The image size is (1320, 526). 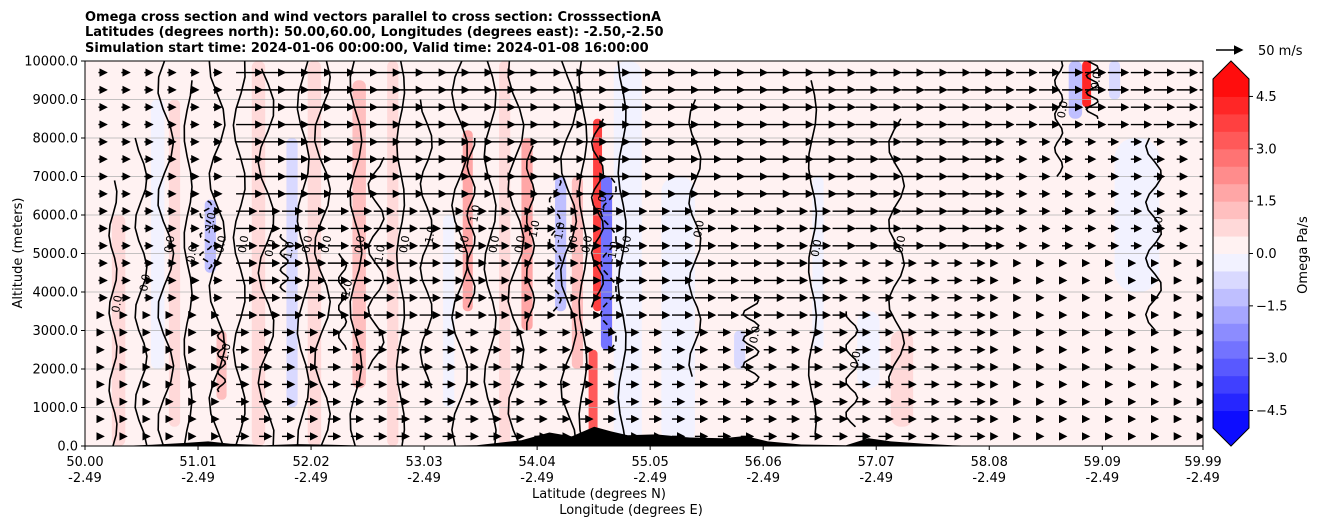 I want to click on y-tick-label: 8000.0, so click(x=56, y=139).